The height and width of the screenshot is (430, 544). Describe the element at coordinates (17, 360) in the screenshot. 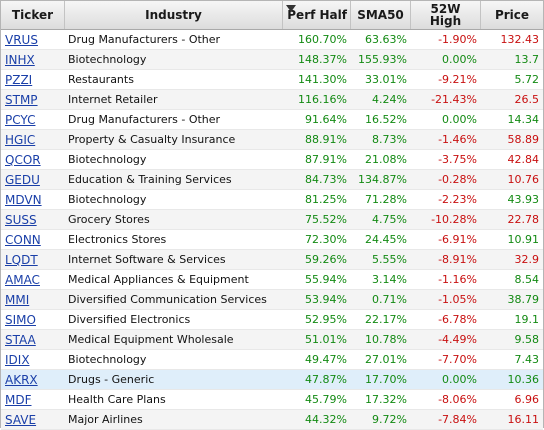

I see `ticker-link: IDIX` at that location.